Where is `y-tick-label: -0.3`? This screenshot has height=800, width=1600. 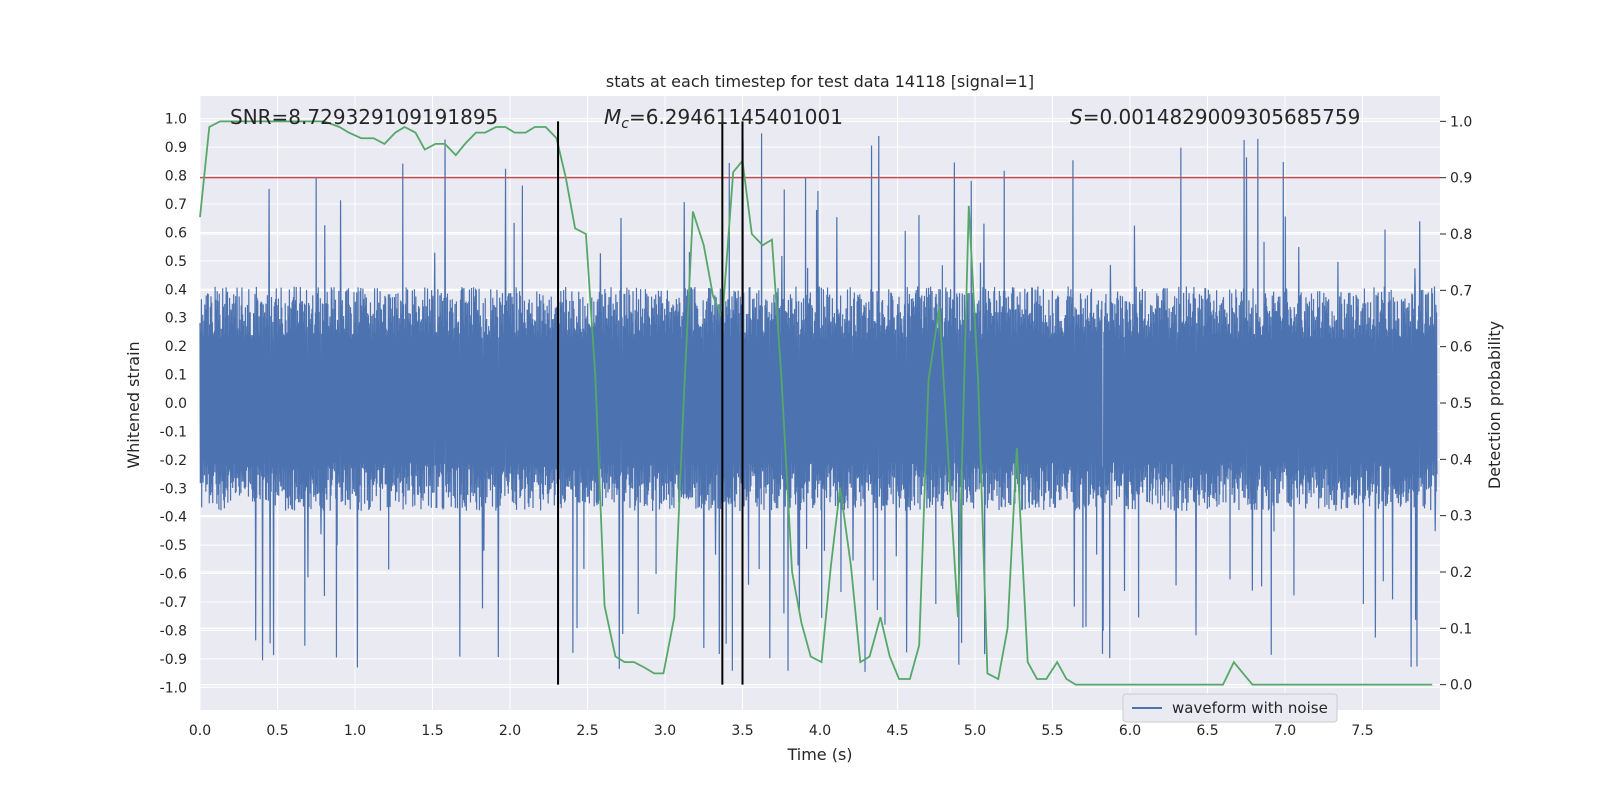 y-tick-label: -0.3 is located at coordinates (173, 489).